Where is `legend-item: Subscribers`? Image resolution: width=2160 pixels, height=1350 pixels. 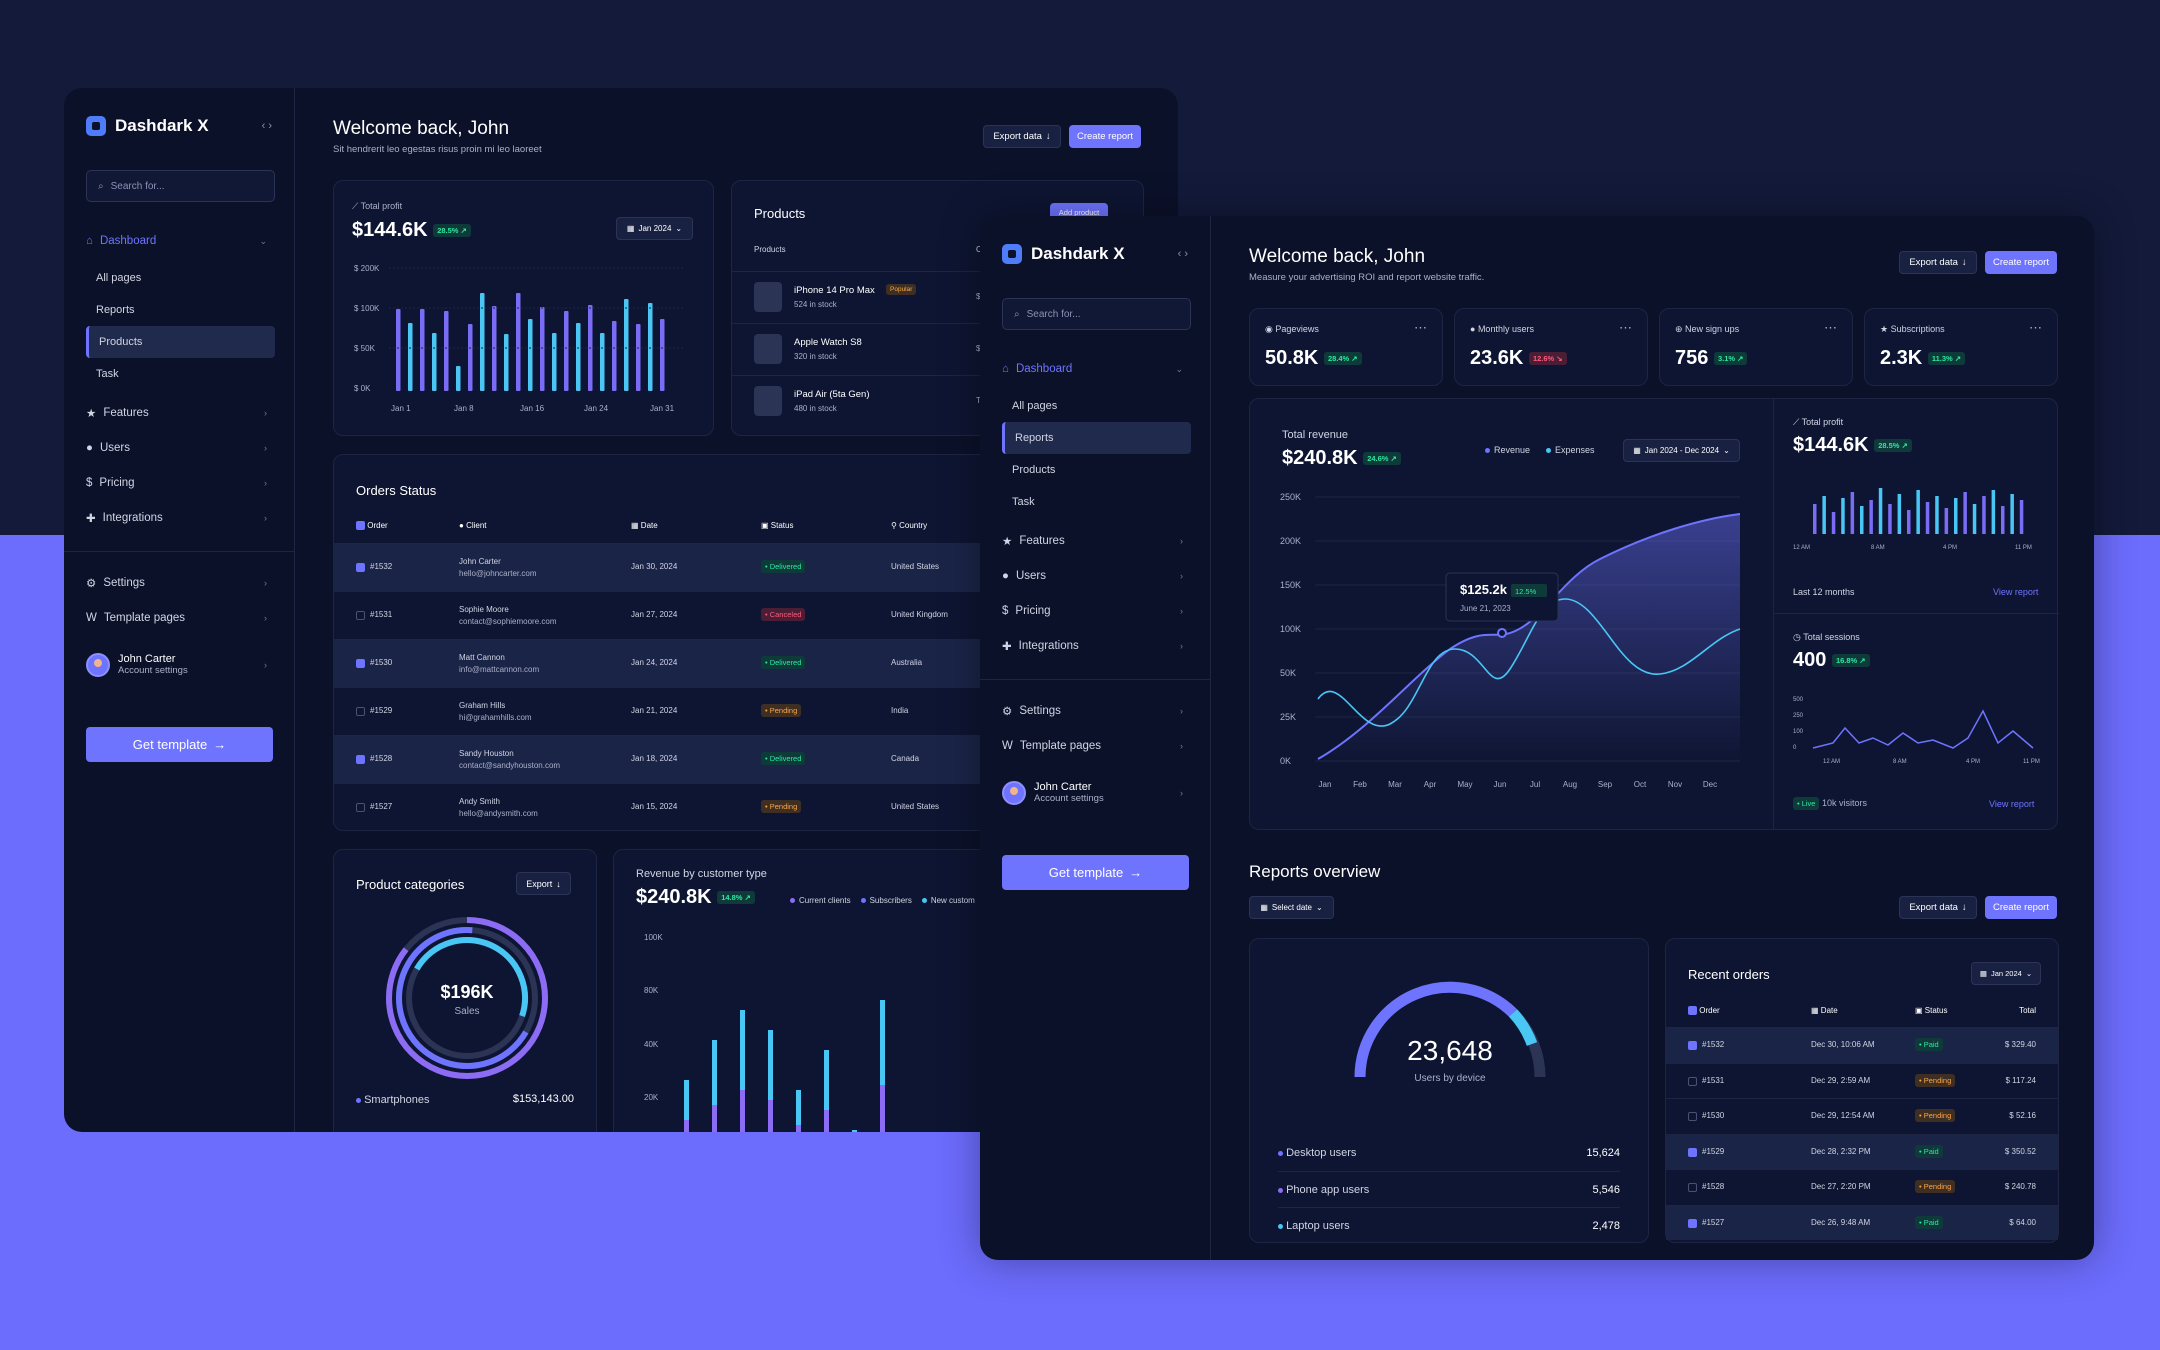
legend-item: Subscribers is located at coordinates (886, 900).